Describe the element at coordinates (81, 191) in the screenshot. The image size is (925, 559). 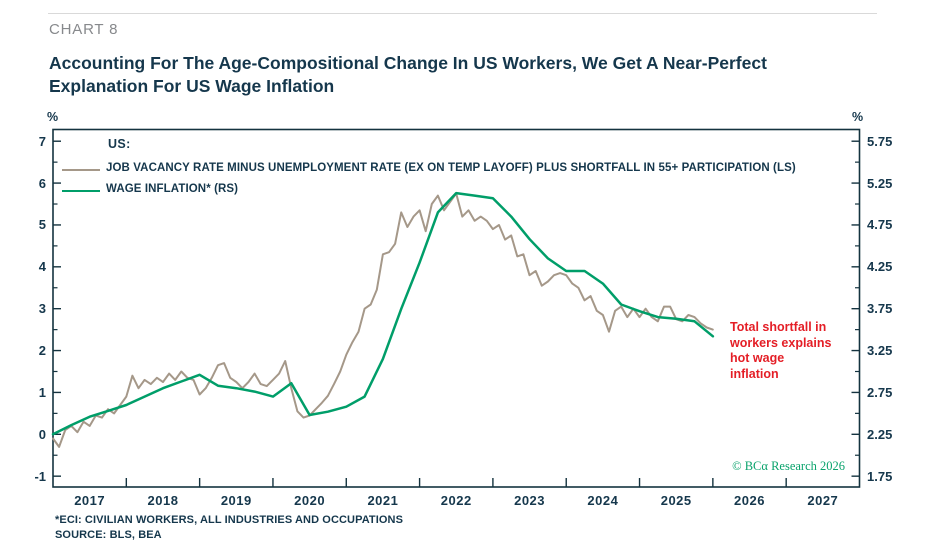
I see `legend-swatch-wage-inflation` at that location.